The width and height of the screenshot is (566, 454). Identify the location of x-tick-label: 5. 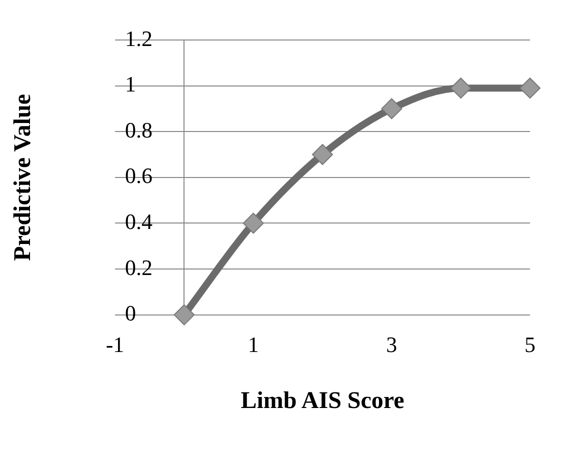
(530, 344).